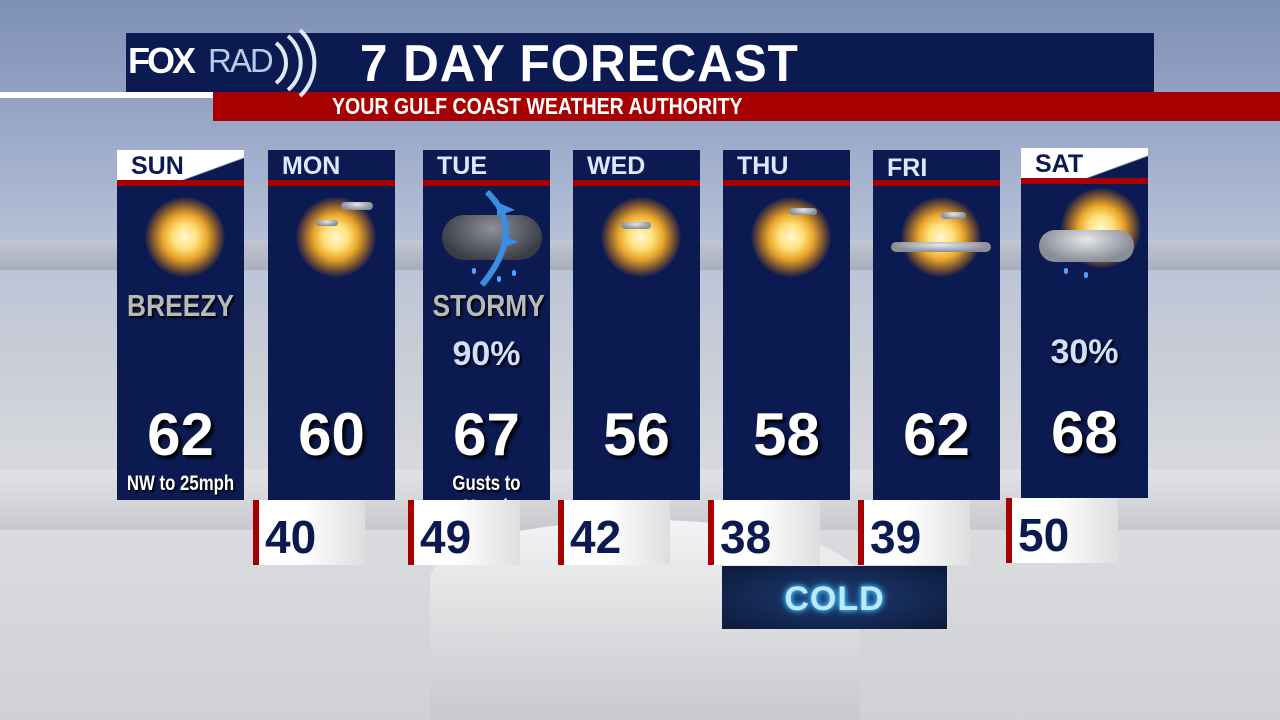 The image size is (1280, 720). What do you see at coordinates (636, 434) in the screenshot?
I see `high-temp: 56` at bounding box center [636, 434].